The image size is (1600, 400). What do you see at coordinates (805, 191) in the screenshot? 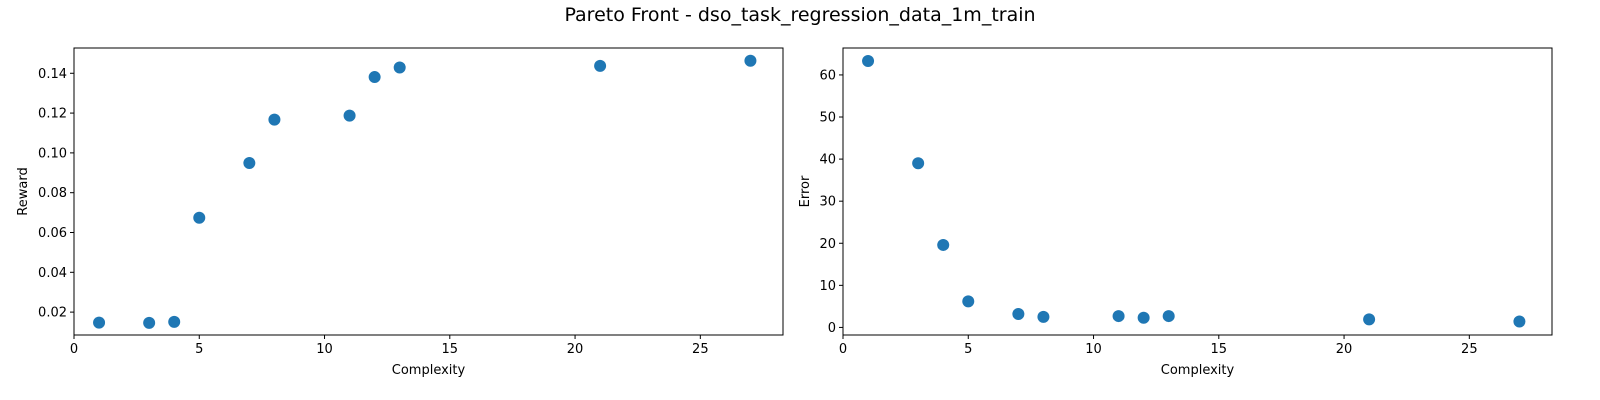
I see `chart2-y-axis-label: Error` at bounding box center [805, 191].